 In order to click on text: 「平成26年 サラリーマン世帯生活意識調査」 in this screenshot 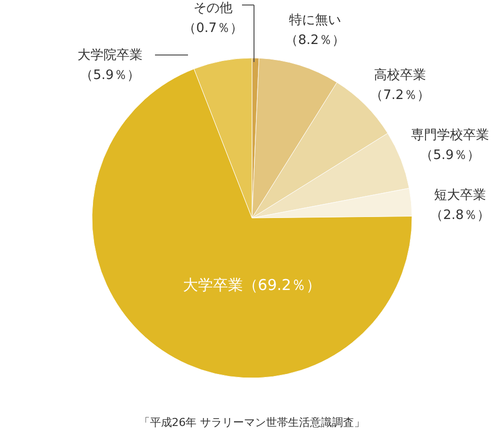, I will do `click(252, 422)`.